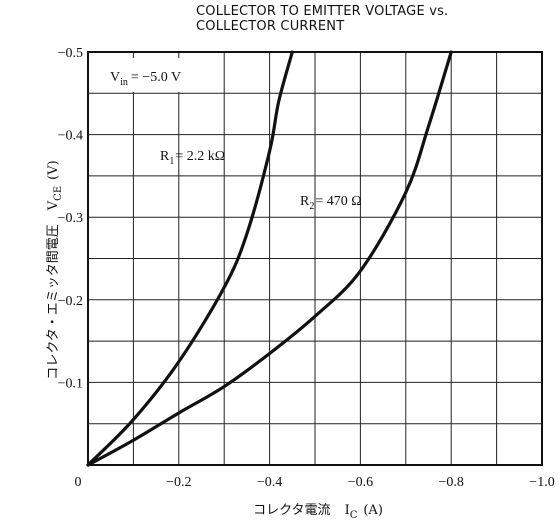  I want to click on chart-title-line-1: COLLECTOR TO EMITTER VOLTAGE vs., so click(322, 11).